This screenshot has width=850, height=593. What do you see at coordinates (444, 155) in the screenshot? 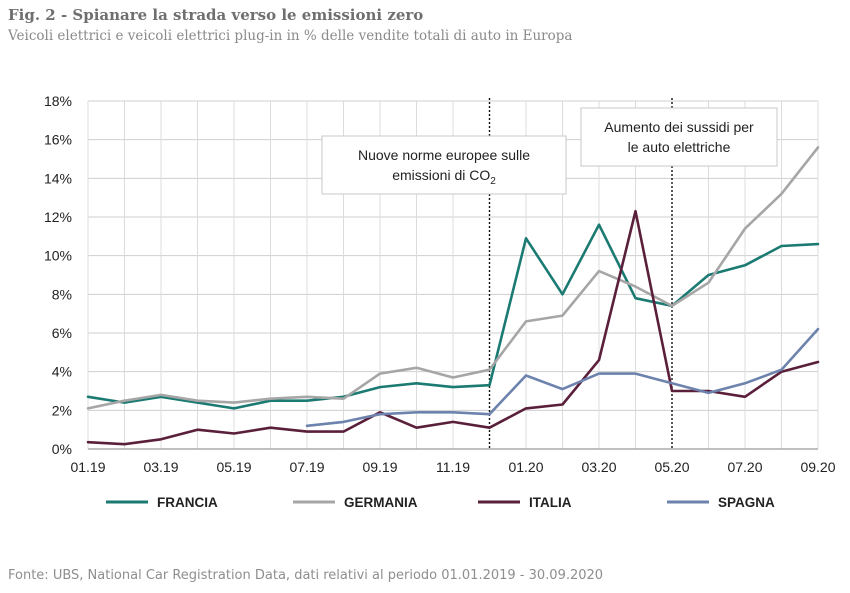
I see `annotation-line-1: Nuove norme europee sulle` at bounding box center [444, 155].